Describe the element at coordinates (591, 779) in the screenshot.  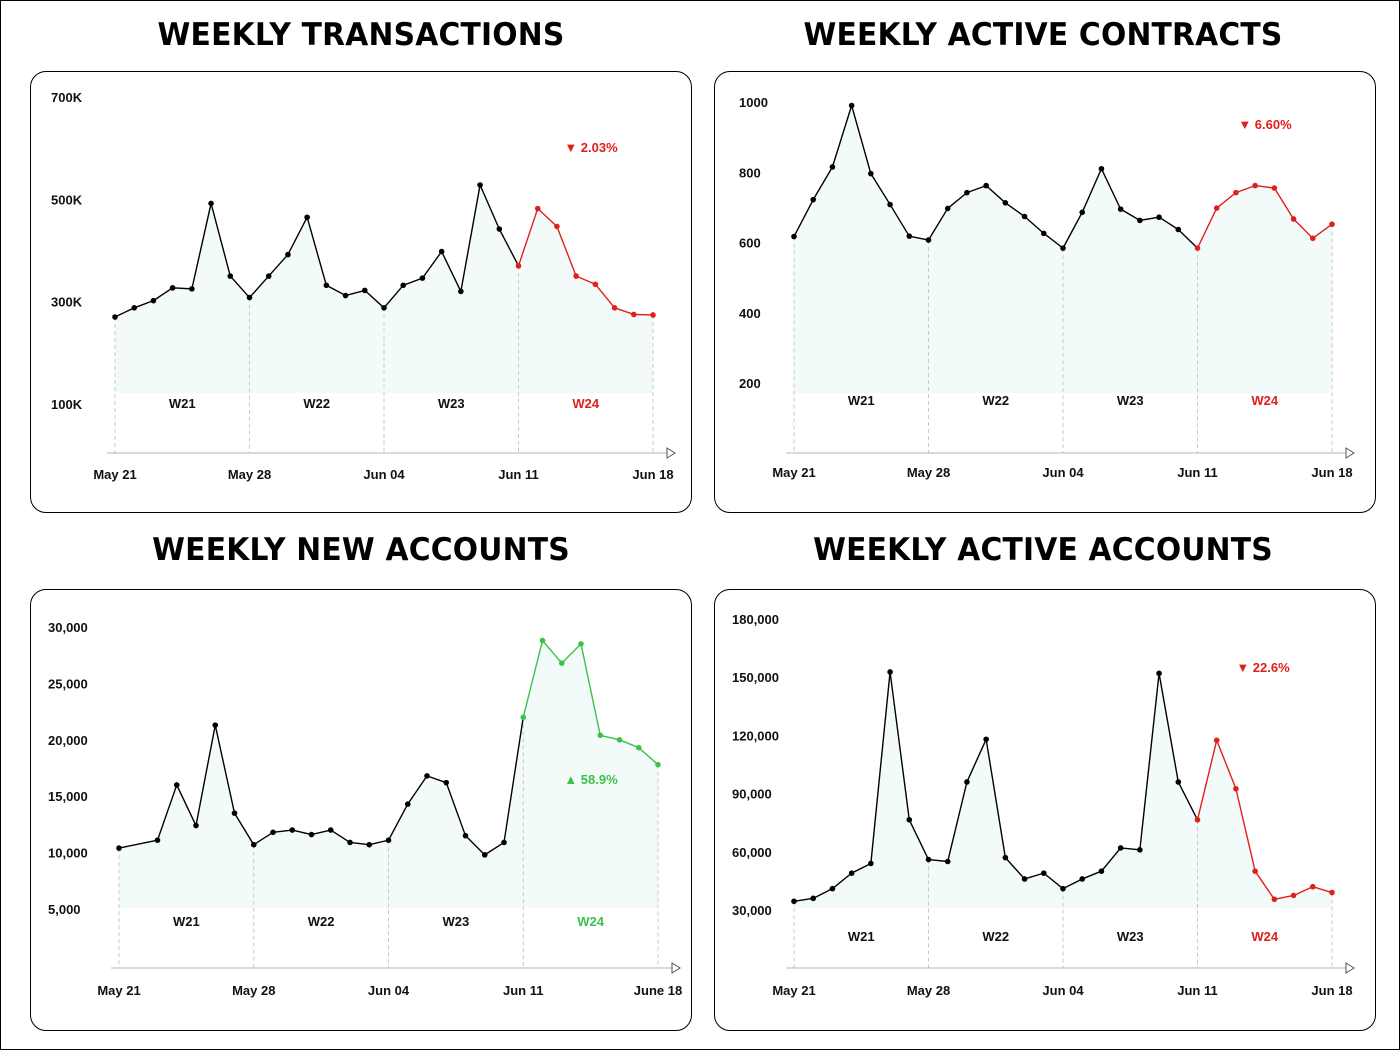
I see `change-badge: ▲ 58.9%` at that location.